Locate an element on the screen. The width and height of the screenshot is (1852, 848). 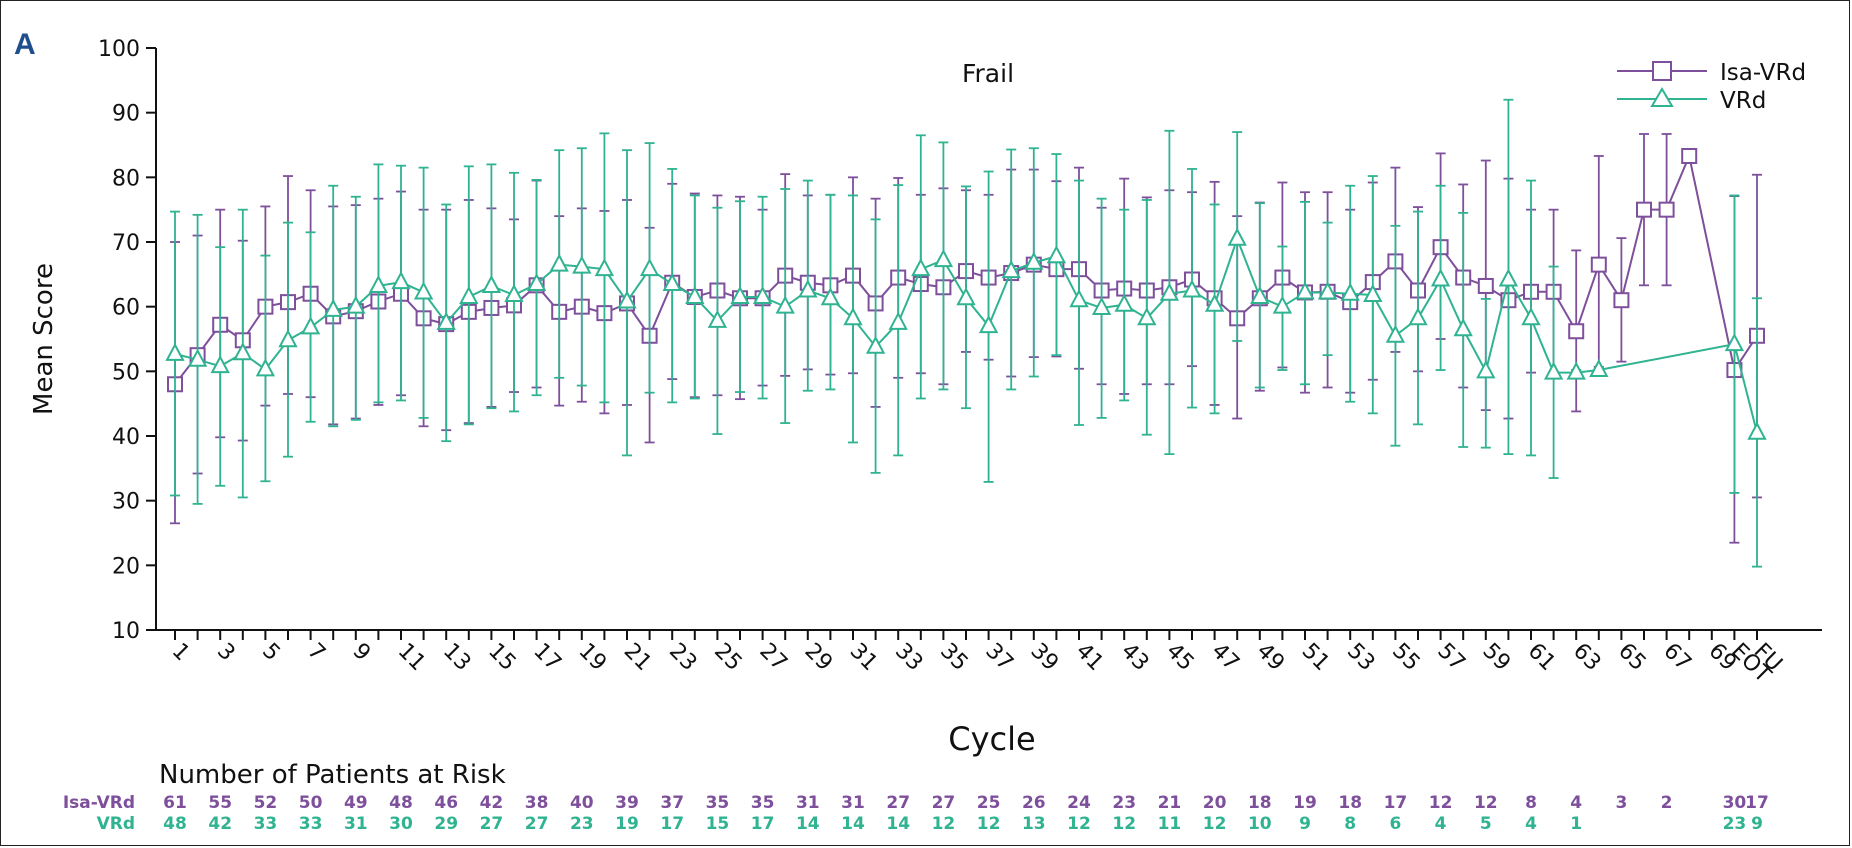
at-risk-count: 21 is located at coordinates (1170, 803).